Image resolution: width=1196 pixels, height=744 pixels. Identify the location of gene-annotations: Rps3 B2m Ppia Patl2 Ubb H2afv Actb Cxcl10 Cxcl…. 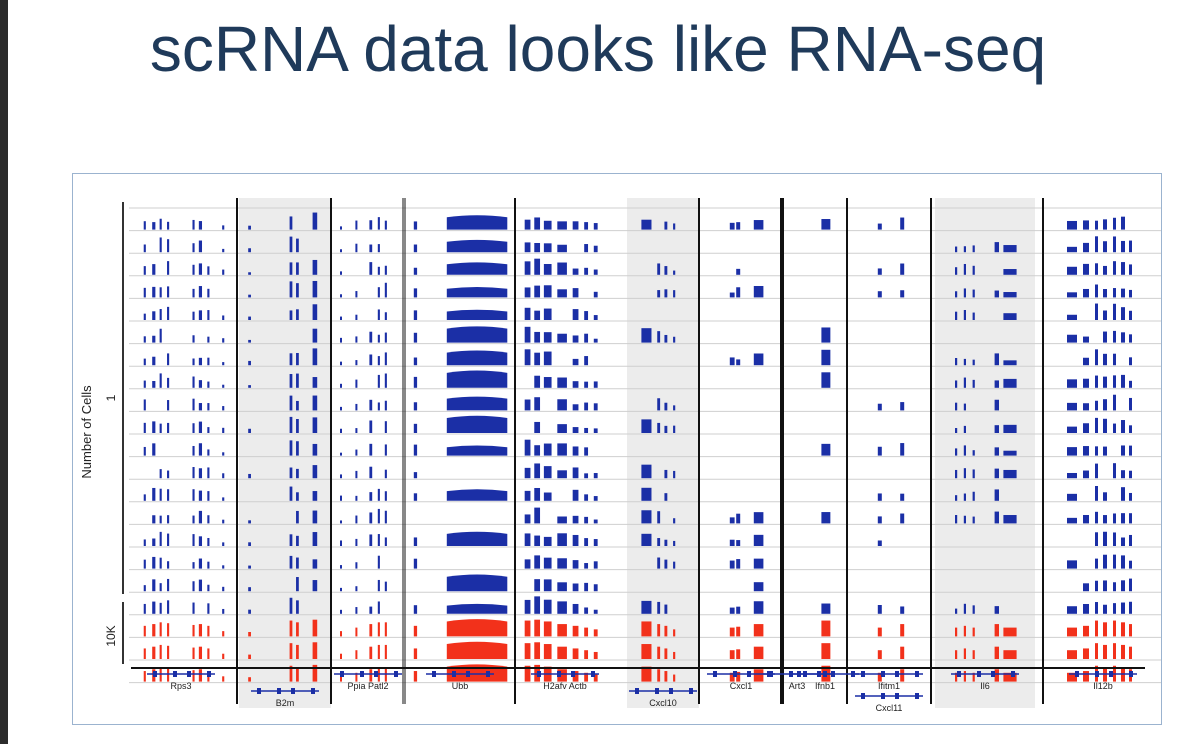
(642, 692).